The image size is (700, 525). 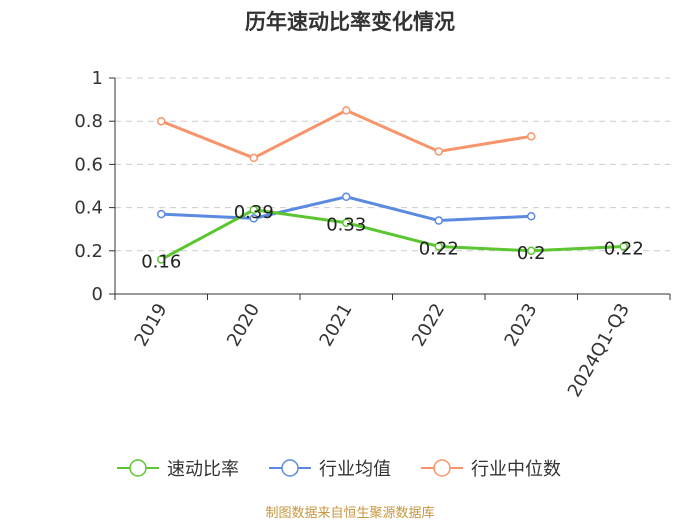 What do you see at coordinates (355, 469) in the screenshot?
I see `legend-label: 行业均值` at bounding box center [355, 469].